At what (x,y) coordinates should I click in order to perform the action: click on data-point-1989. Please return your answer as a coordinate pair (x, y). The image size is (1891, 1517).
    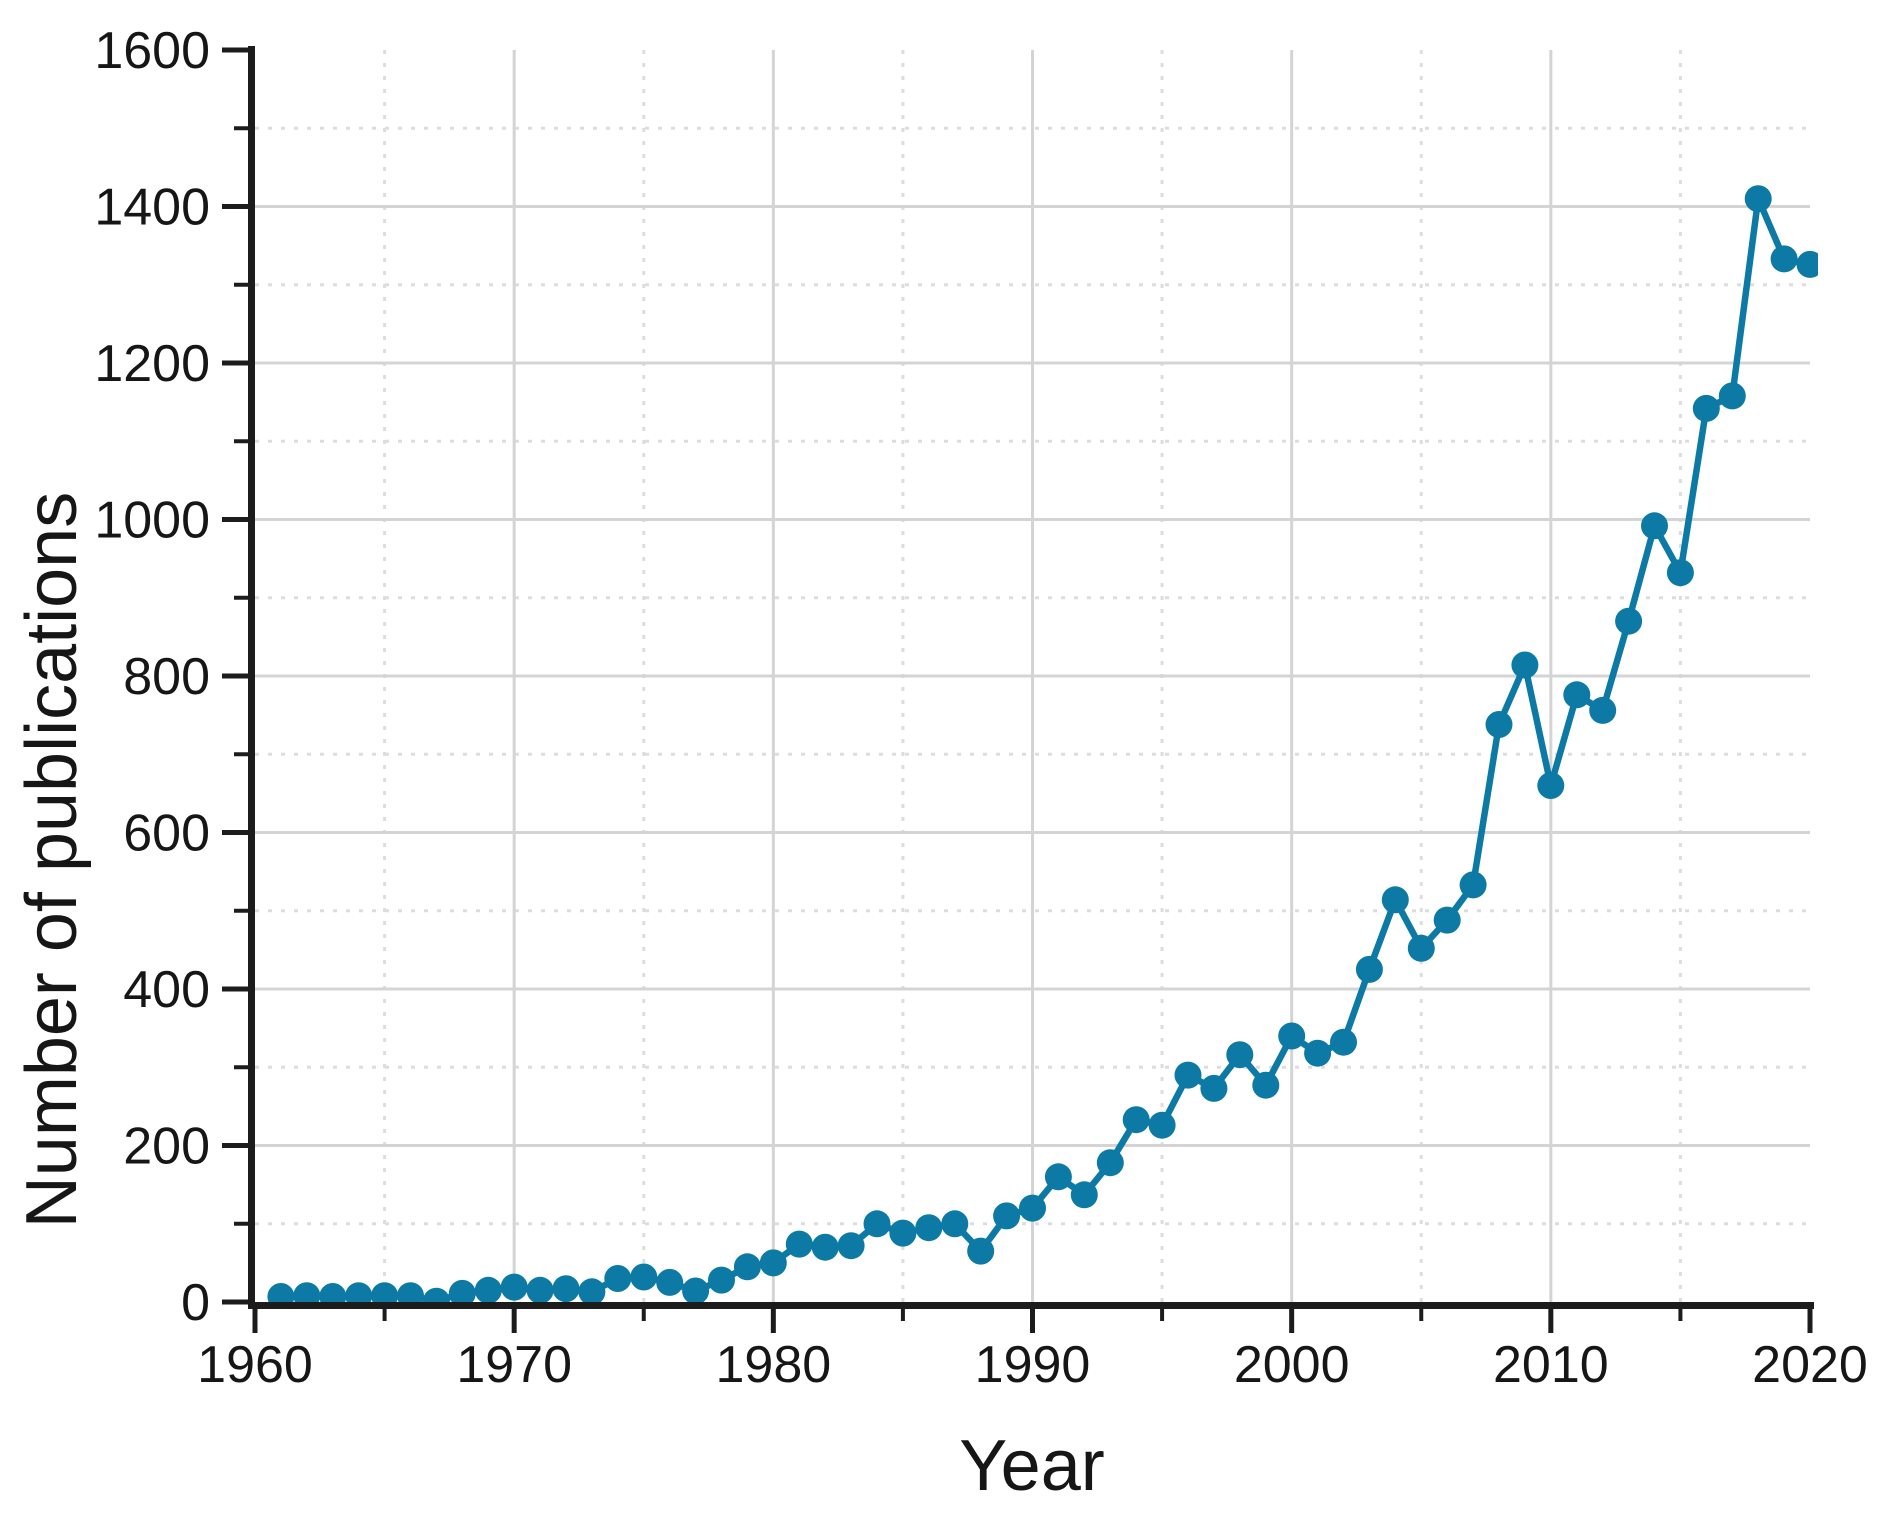
    Looking at the image, I should click on (1007, 1216).